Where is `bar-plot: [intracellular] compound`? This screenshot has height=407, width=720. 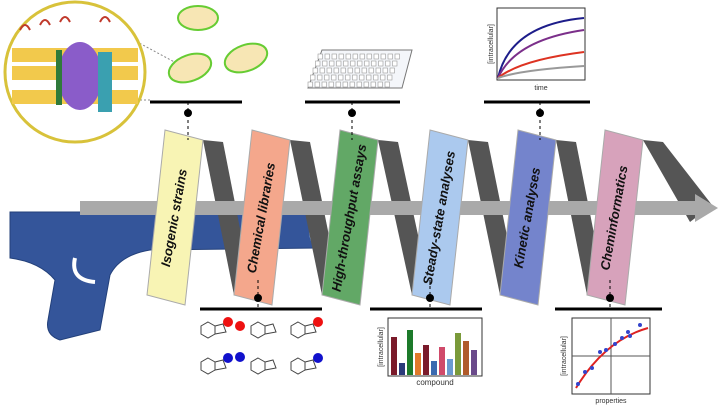
bar-plot: [intracellular] compound is located at coordinates (430, 352).